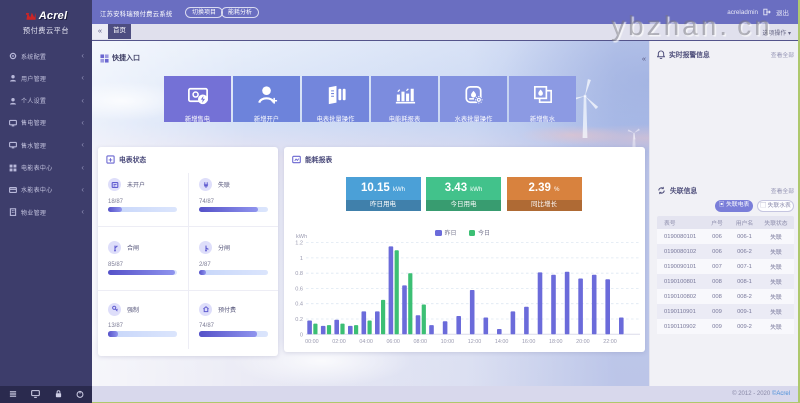  I want to click on svg-text: 02:00, so click(339, 342).